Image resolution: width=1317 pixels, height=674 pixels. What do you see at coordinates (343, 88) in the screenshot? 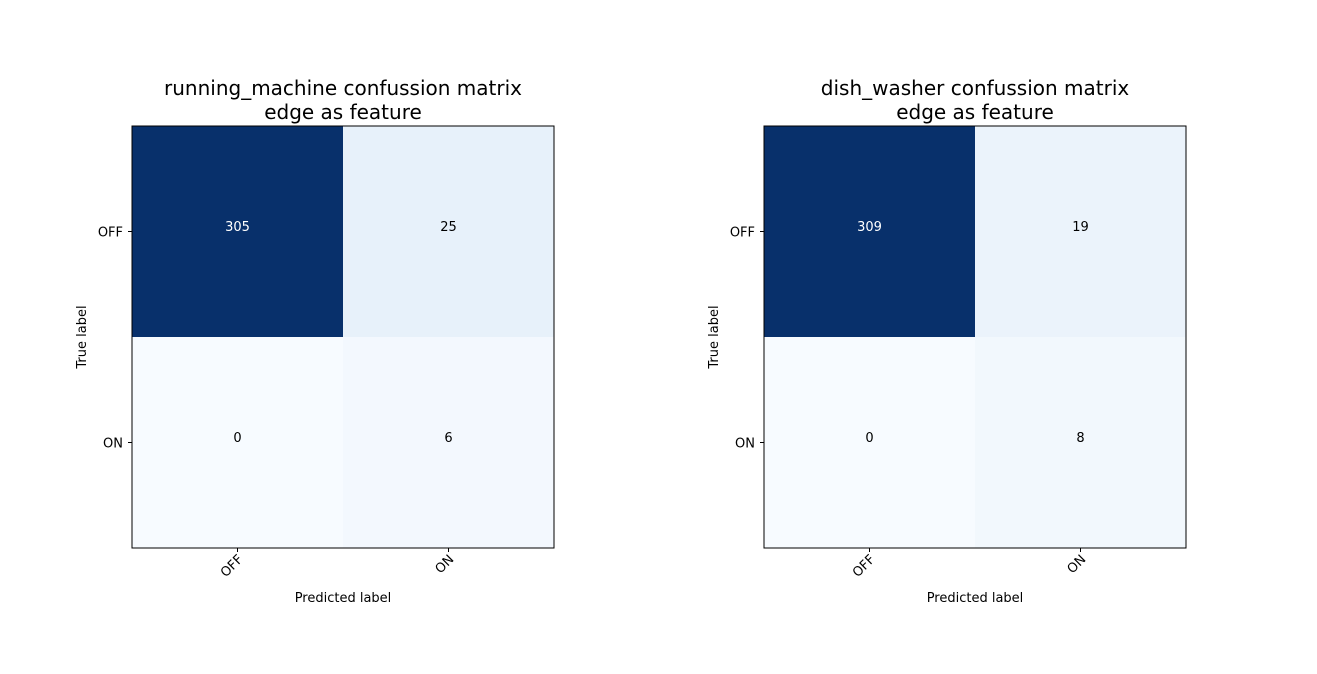
I see `chart-title-line1: running_machine confussion matrix` at bounding box center [343, 88].